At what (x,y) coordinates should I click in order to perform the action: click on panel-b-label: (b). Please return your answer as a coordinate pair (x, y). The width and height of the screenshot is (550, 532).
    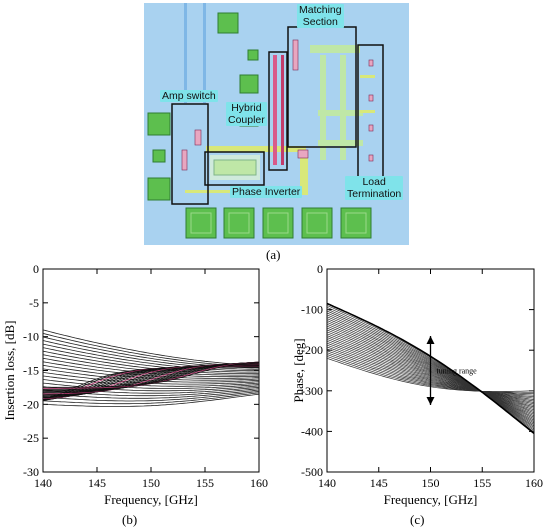
    Looking at the image, I should click on (130, 519).